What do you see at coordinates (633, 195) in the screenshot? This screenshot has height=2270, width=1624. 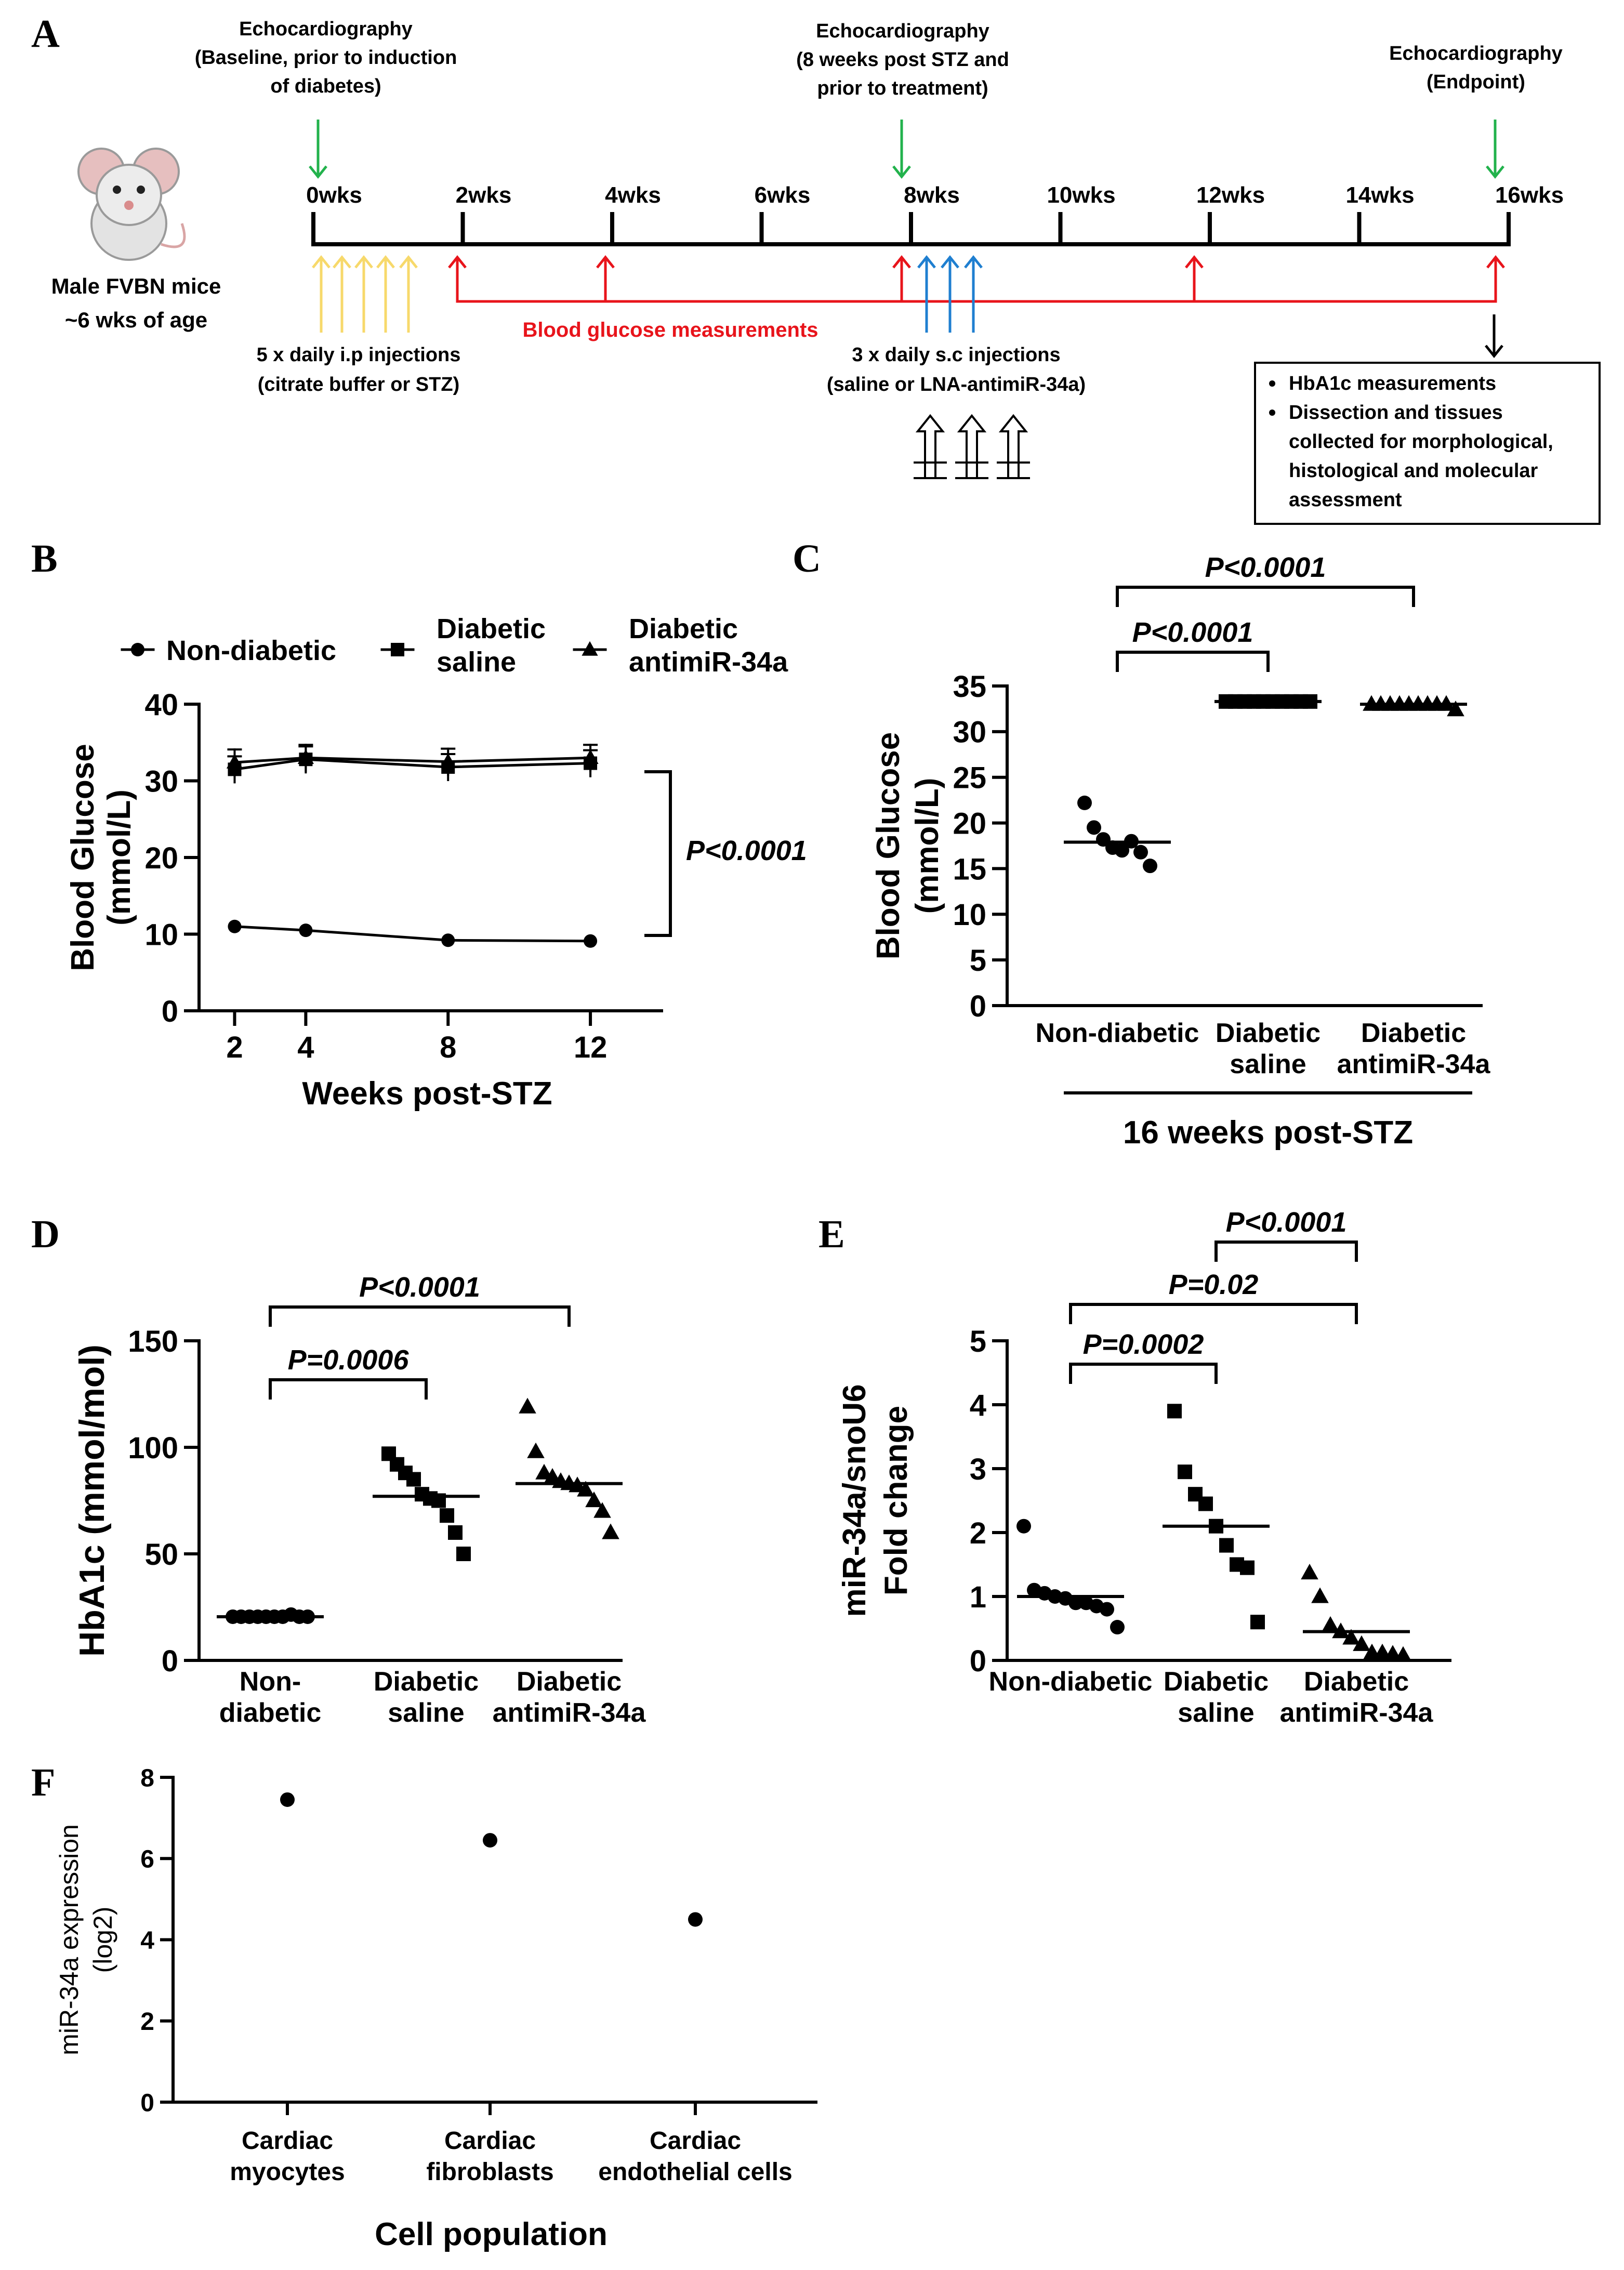 I see `week-label: 4wks` at bounding box center [633, 195].